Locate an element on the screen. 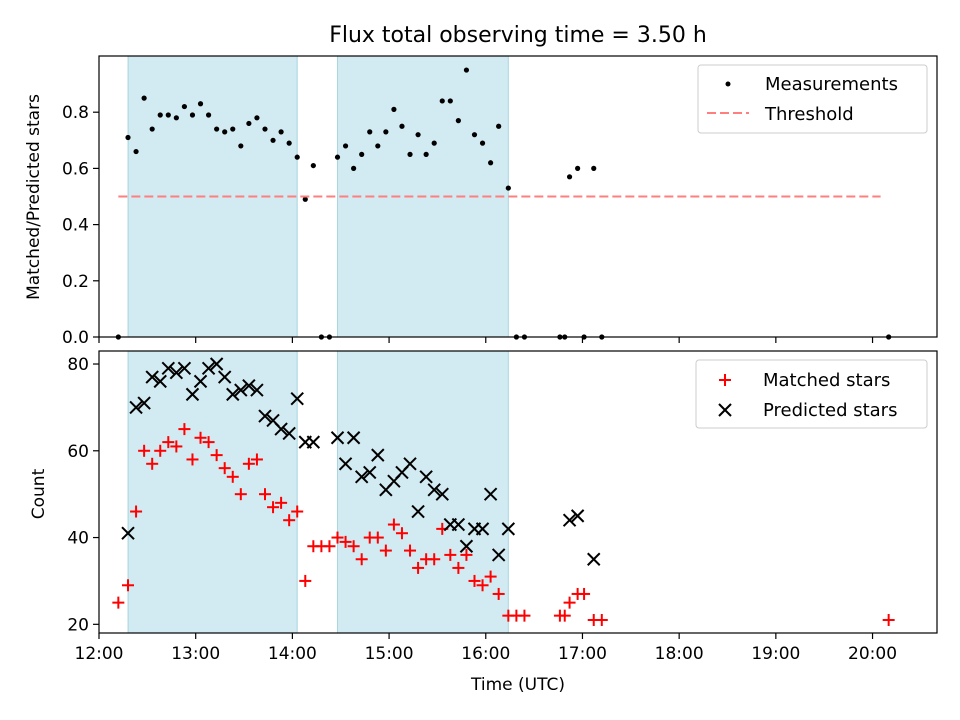 The height and width of the screenshot is (720, 960). bottom-legend-box is located at coordinates (811, 394).